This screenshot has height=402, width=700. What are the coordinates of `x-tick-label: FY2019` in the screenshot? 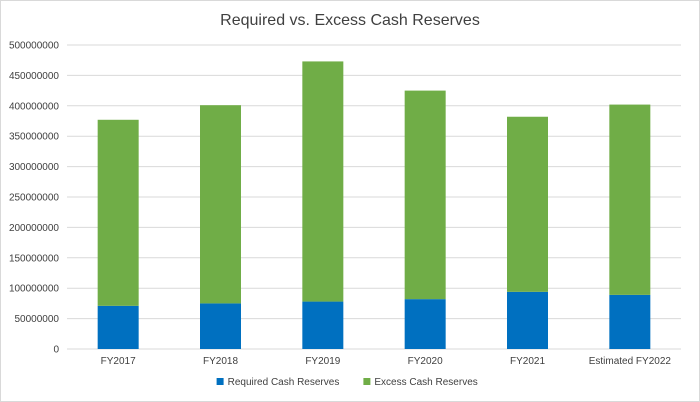 It's located at (322, 361).